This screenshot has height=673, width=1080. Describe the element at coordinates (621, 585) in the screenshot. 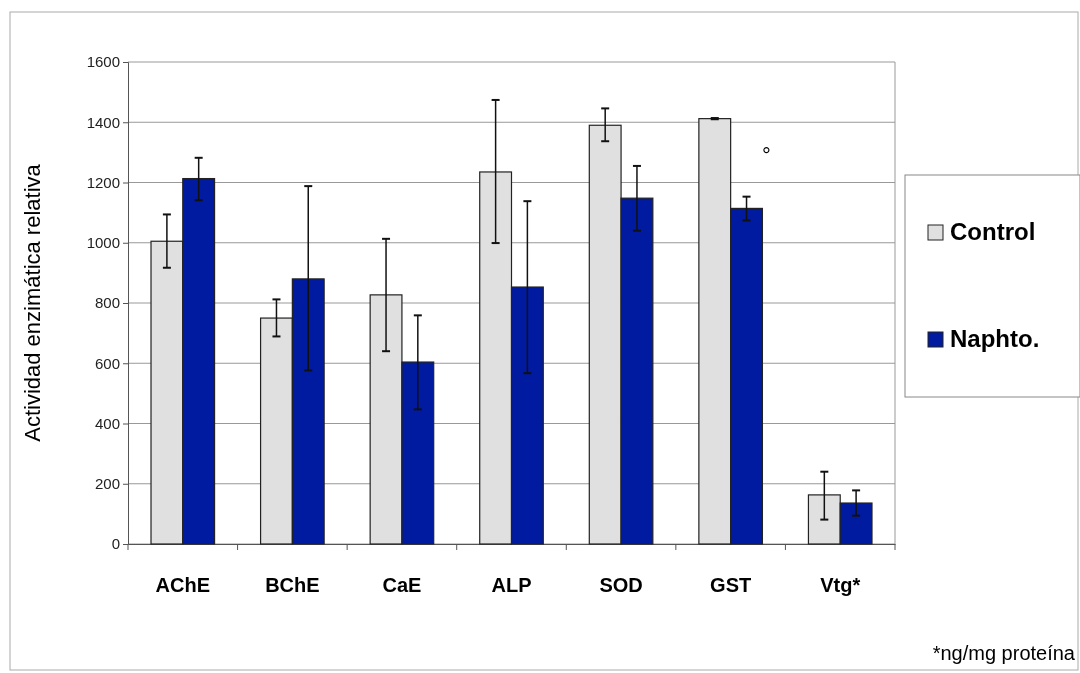

I see `x-tick-label: SOD` at that location.